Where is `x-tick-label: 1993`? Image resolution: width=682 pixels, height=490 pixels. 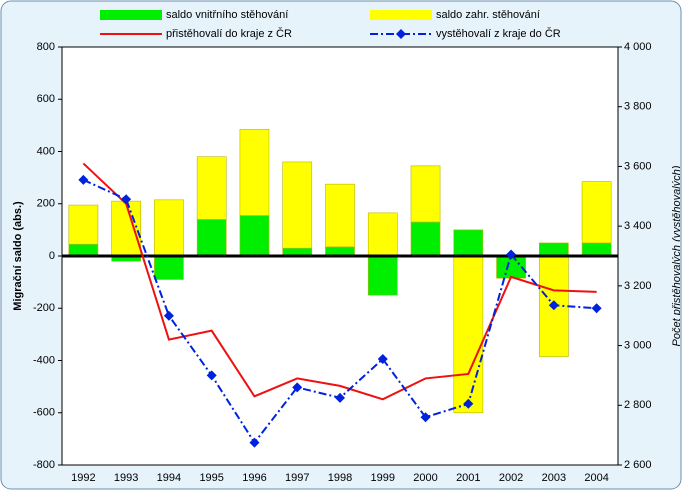
x-tick-label: 1993 is located at coordinates (126, 478).